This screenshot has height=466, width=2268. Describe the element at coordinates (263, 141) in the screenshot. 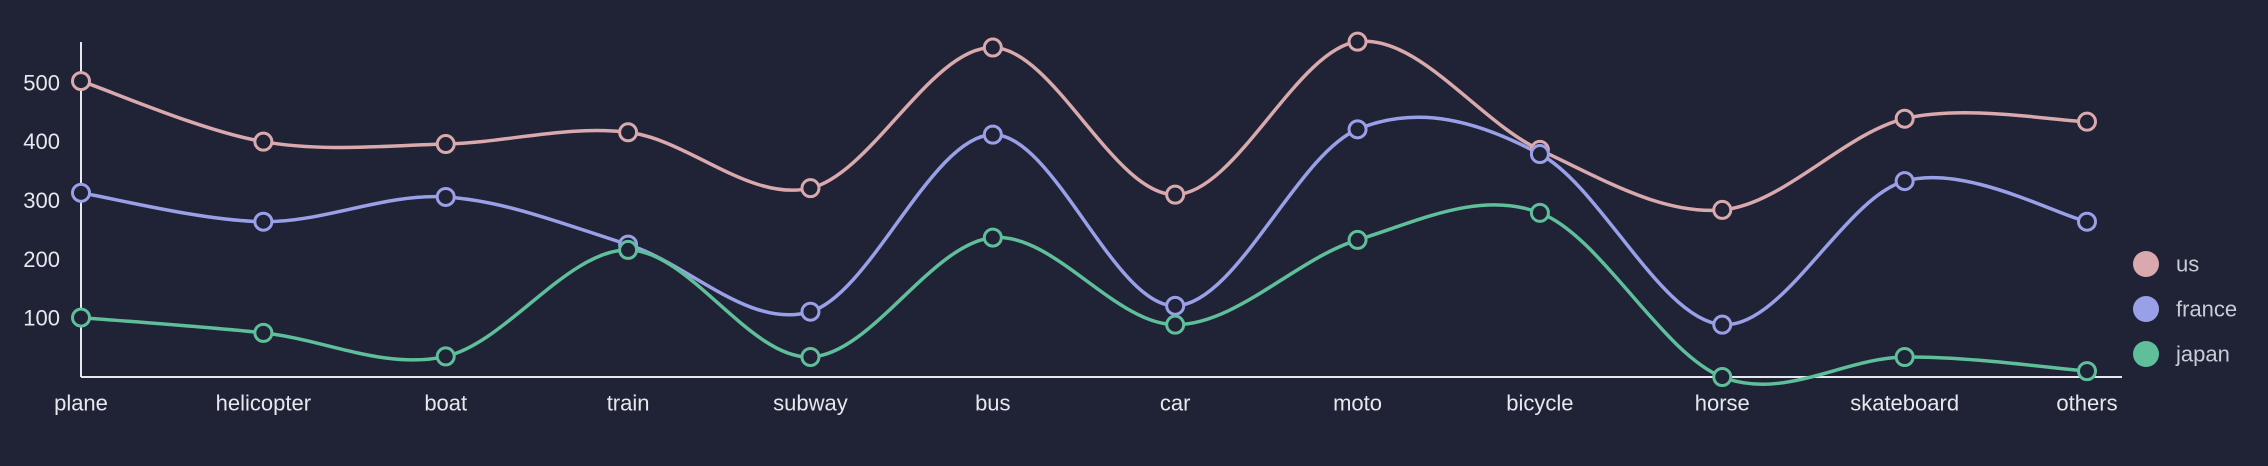

I see `data-point-us-helicopter` at that location.